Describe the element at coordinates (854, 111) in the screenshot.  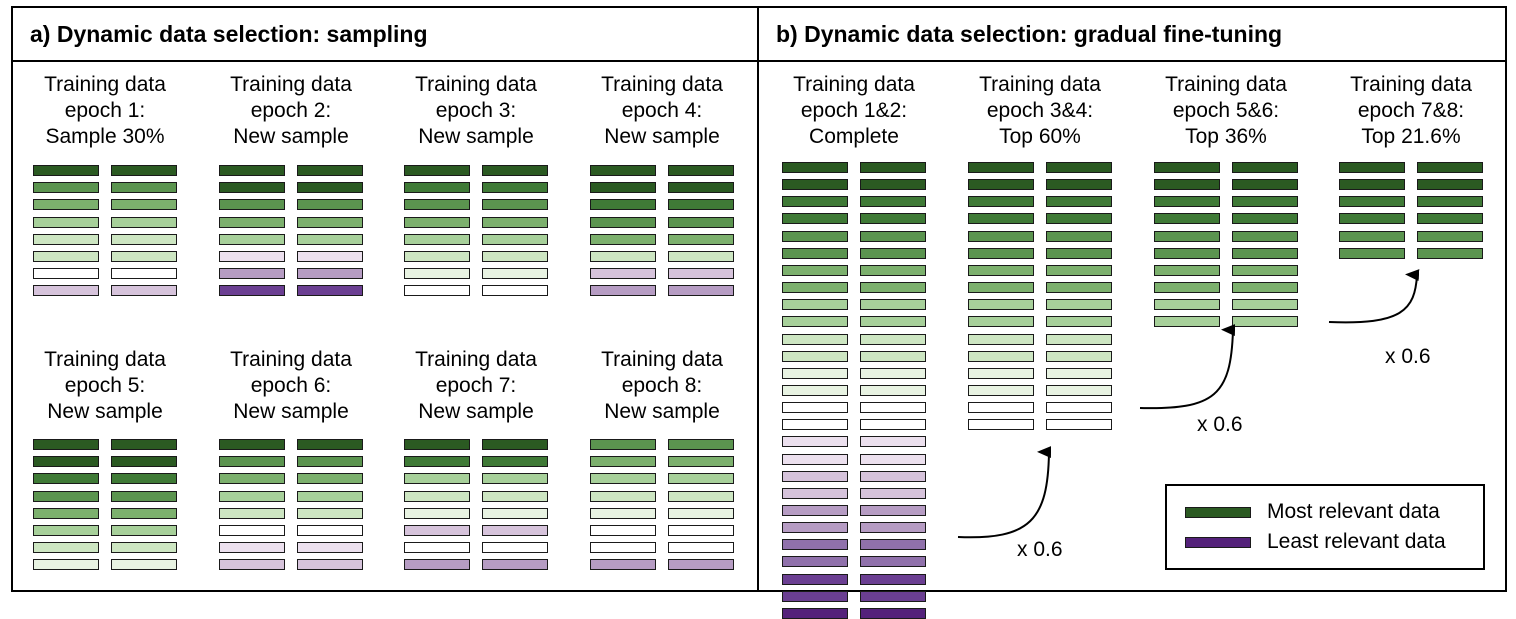
I see `stage-1-caption: Training data epoch 1&2: Complete` at that location.